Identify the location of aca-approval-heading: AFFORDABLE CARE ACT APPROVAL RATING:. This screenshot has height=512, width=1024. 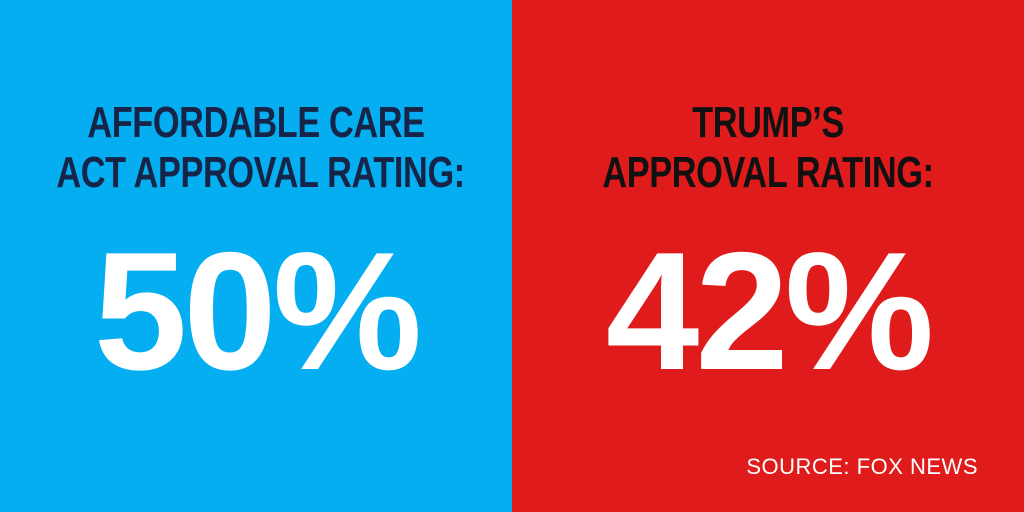
(260, 148).